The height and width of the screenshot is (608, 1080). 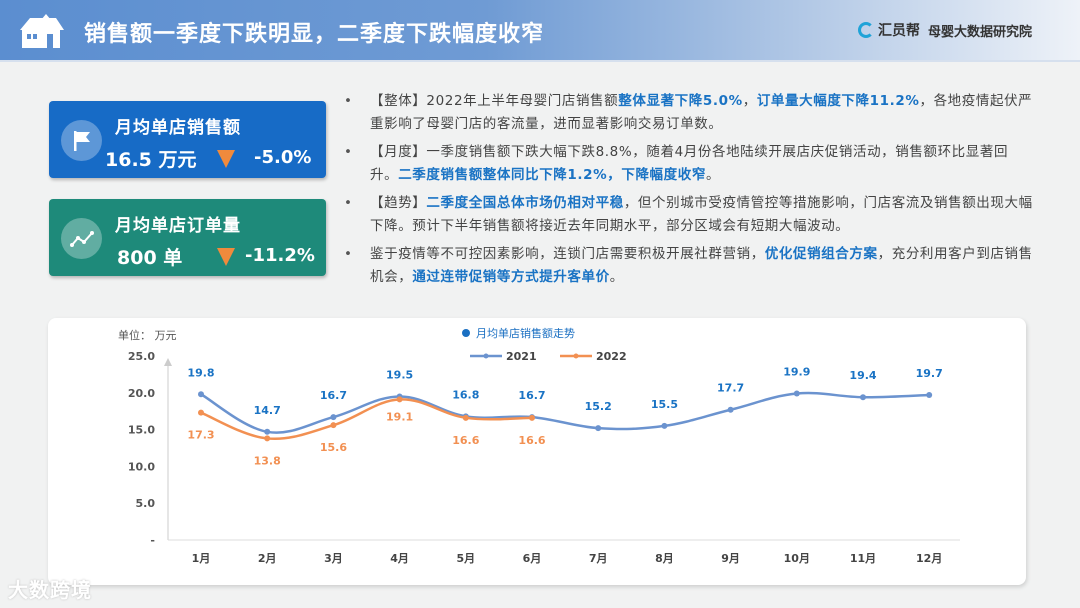 What do you see at coordinates (749, 101) in the screenshot?
I see `body-text: ，` at bounding box center [749, 101].